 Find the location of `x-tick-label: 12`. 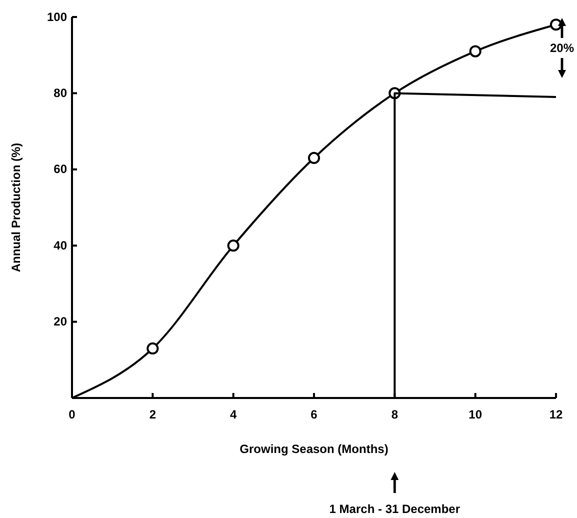

x-tick-label: 12 is located at coordinates (556, 415).